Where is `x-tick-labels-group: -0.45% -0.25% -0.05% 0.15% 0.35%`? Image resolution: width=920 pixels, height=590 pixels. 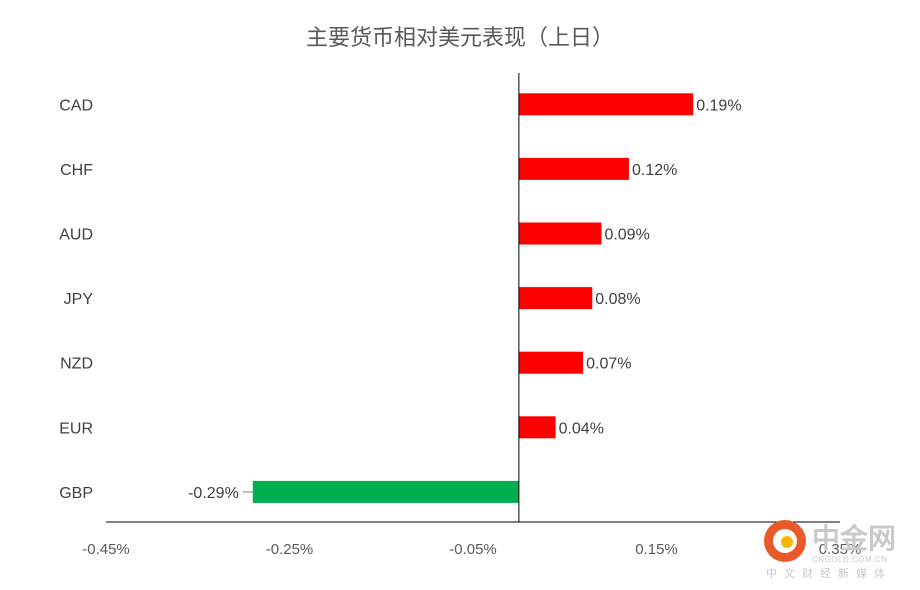 x-tick-labels-group: -0.45% -0.25% -0.05% 0.15% 0.35% is located at coordinates (471, 549).